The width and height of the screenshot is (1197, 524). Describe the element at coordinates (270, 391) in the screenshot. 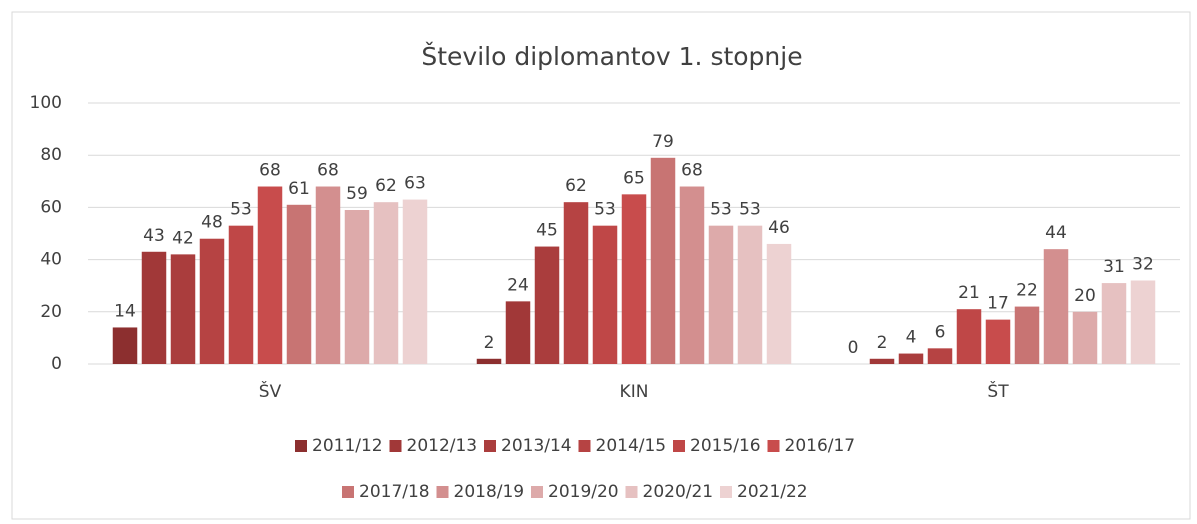

I see `x-tick-label: ŠV` at that location.